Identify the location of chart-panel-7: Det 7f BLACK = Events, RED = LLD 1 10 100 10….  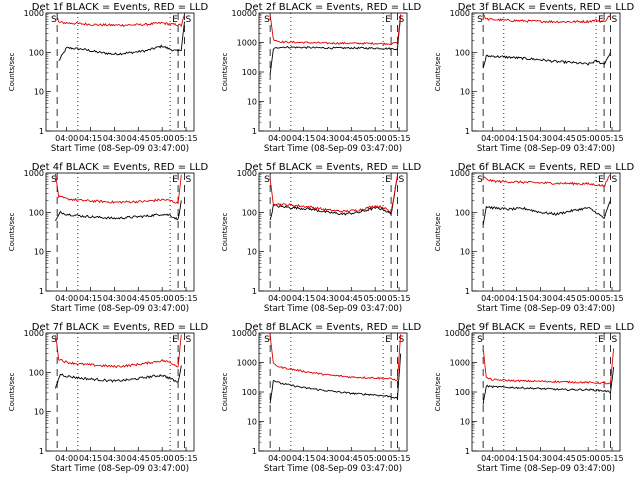
(108, 398).